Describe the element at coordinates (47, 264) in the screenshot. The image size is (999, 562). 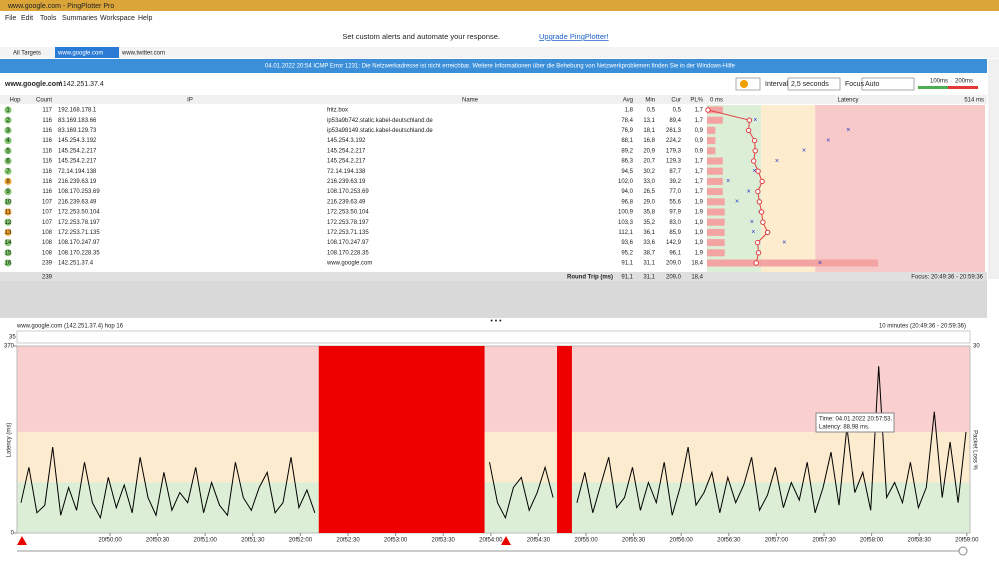
I see `cell: 239` at that location.